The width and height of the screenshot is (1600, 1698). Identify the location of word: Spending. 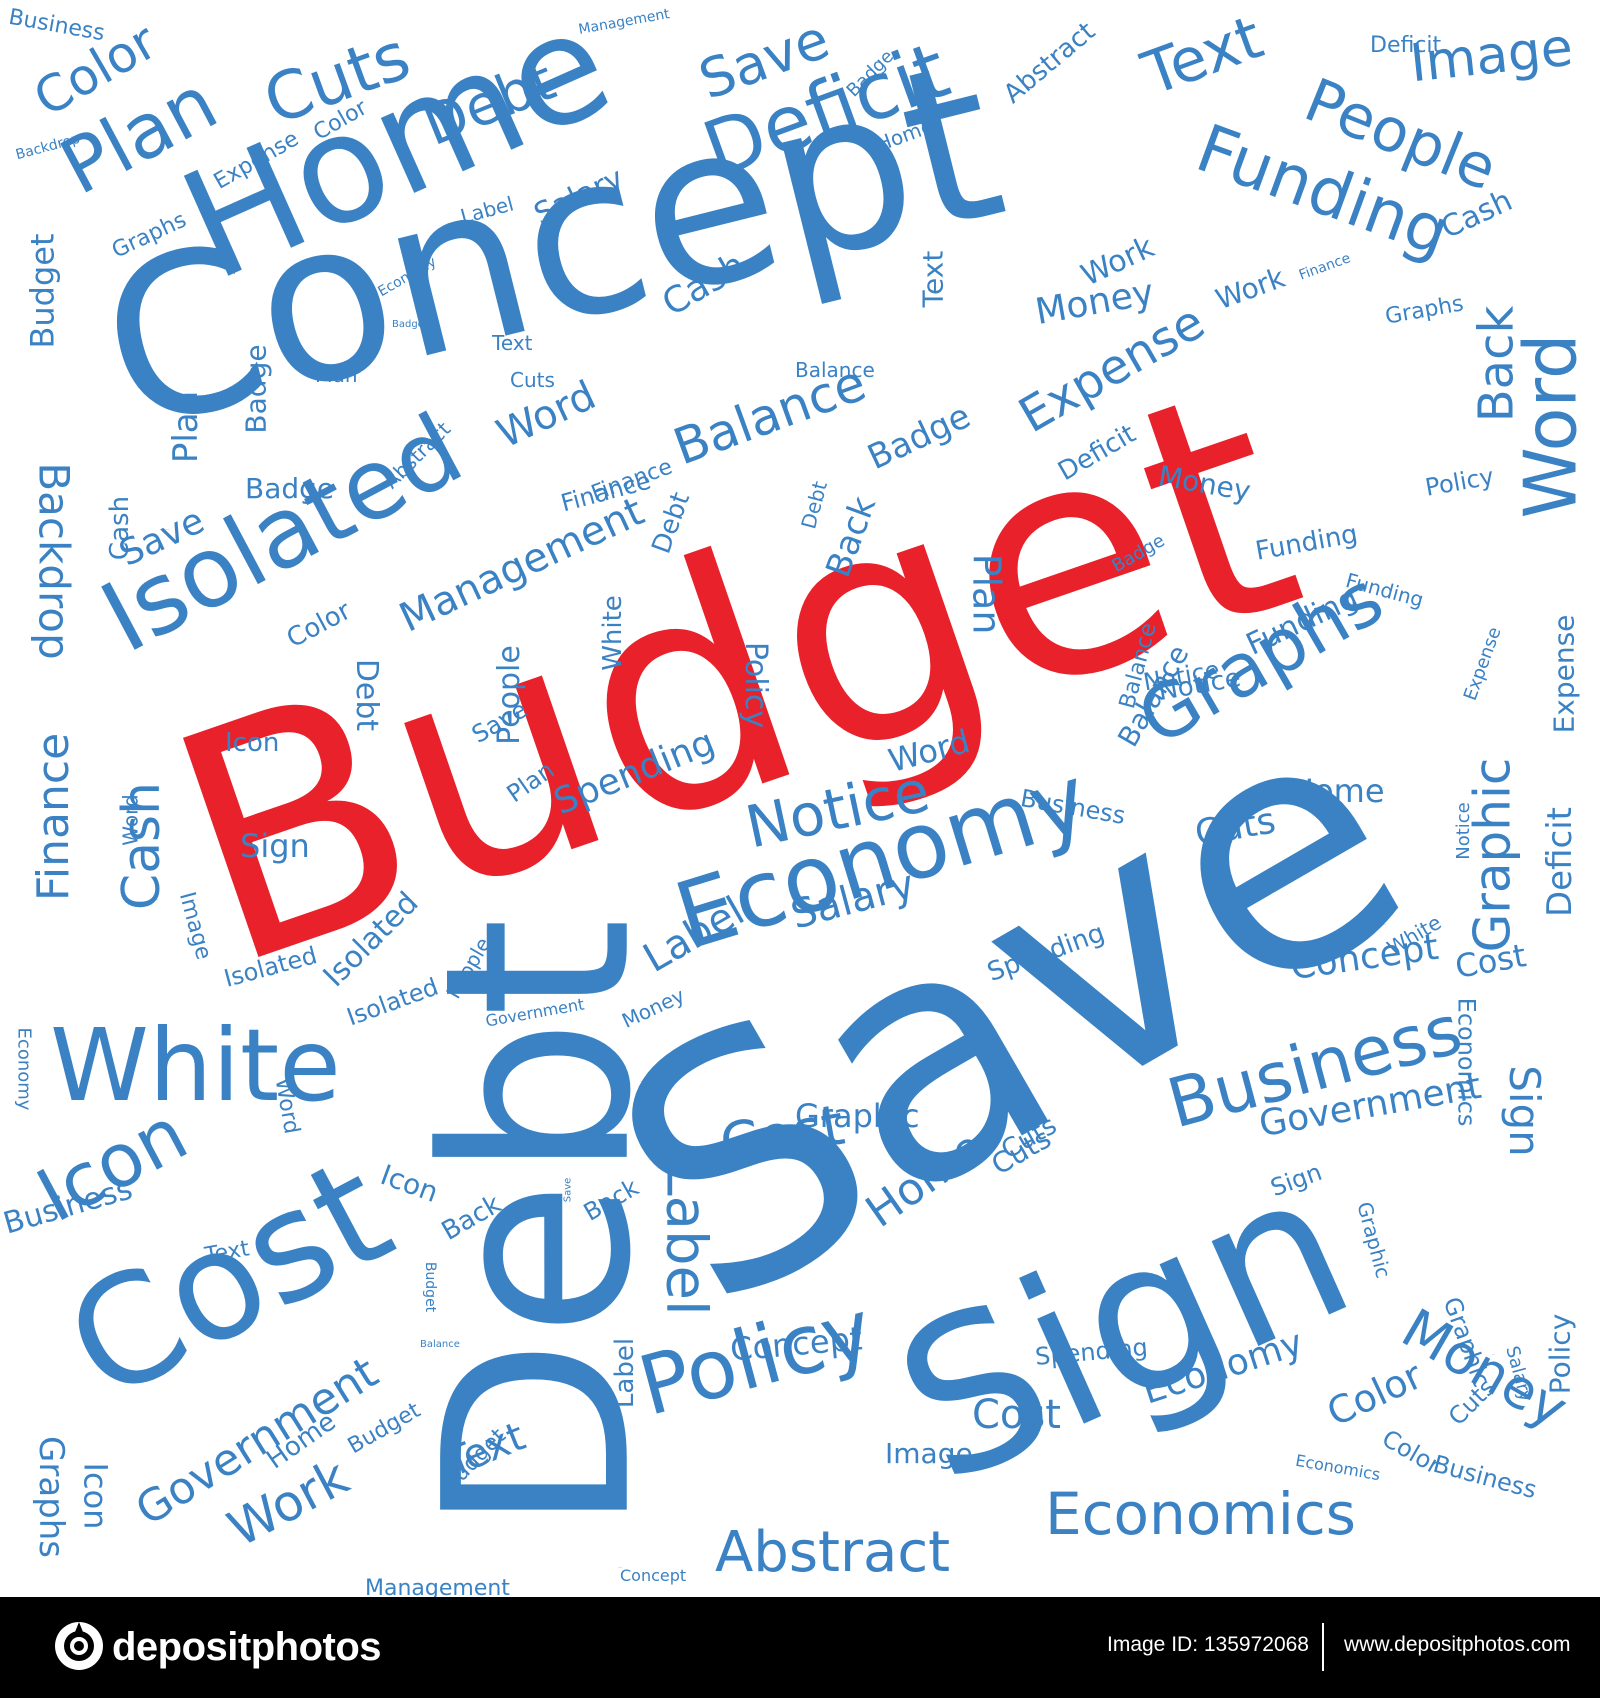
(1047, 1335).